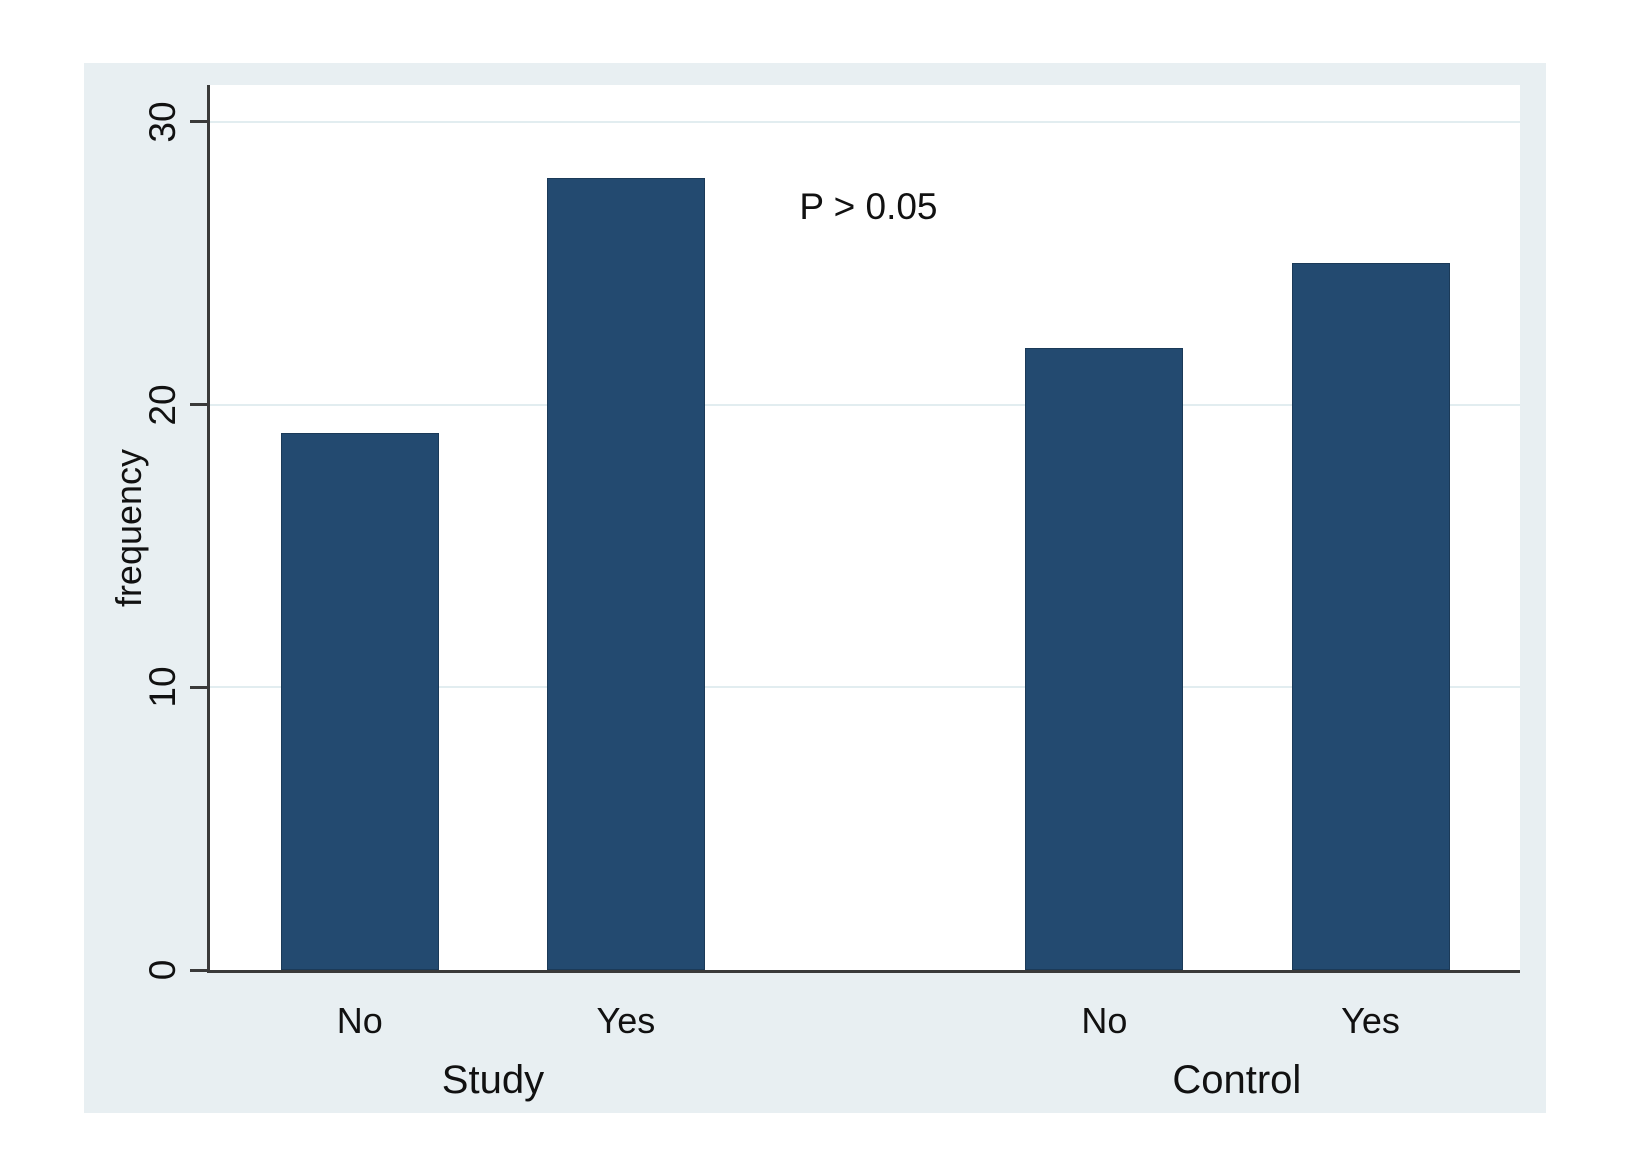 The height and width of the screenshot is (1173, 1629). What do you see at coordinates (1370, 1020) in the screenshot?
I see `x-category-label-control-yes: Yes` at bounding box center [1370, 1020].